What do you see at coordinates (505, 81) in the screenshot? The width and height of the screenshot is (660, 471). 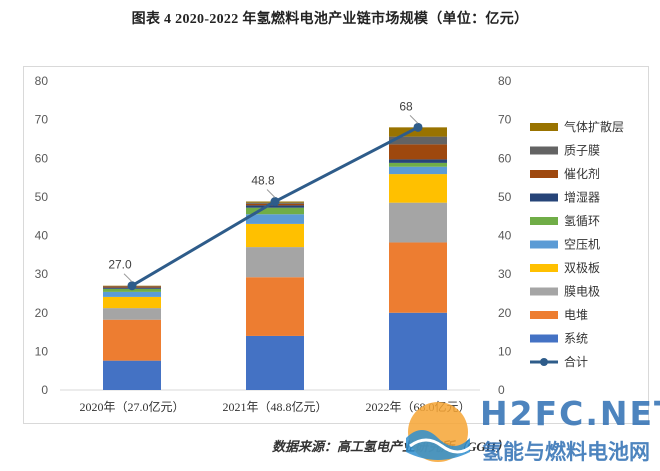 I see `y-tick-right: 80` at bounding box center [505, 81].